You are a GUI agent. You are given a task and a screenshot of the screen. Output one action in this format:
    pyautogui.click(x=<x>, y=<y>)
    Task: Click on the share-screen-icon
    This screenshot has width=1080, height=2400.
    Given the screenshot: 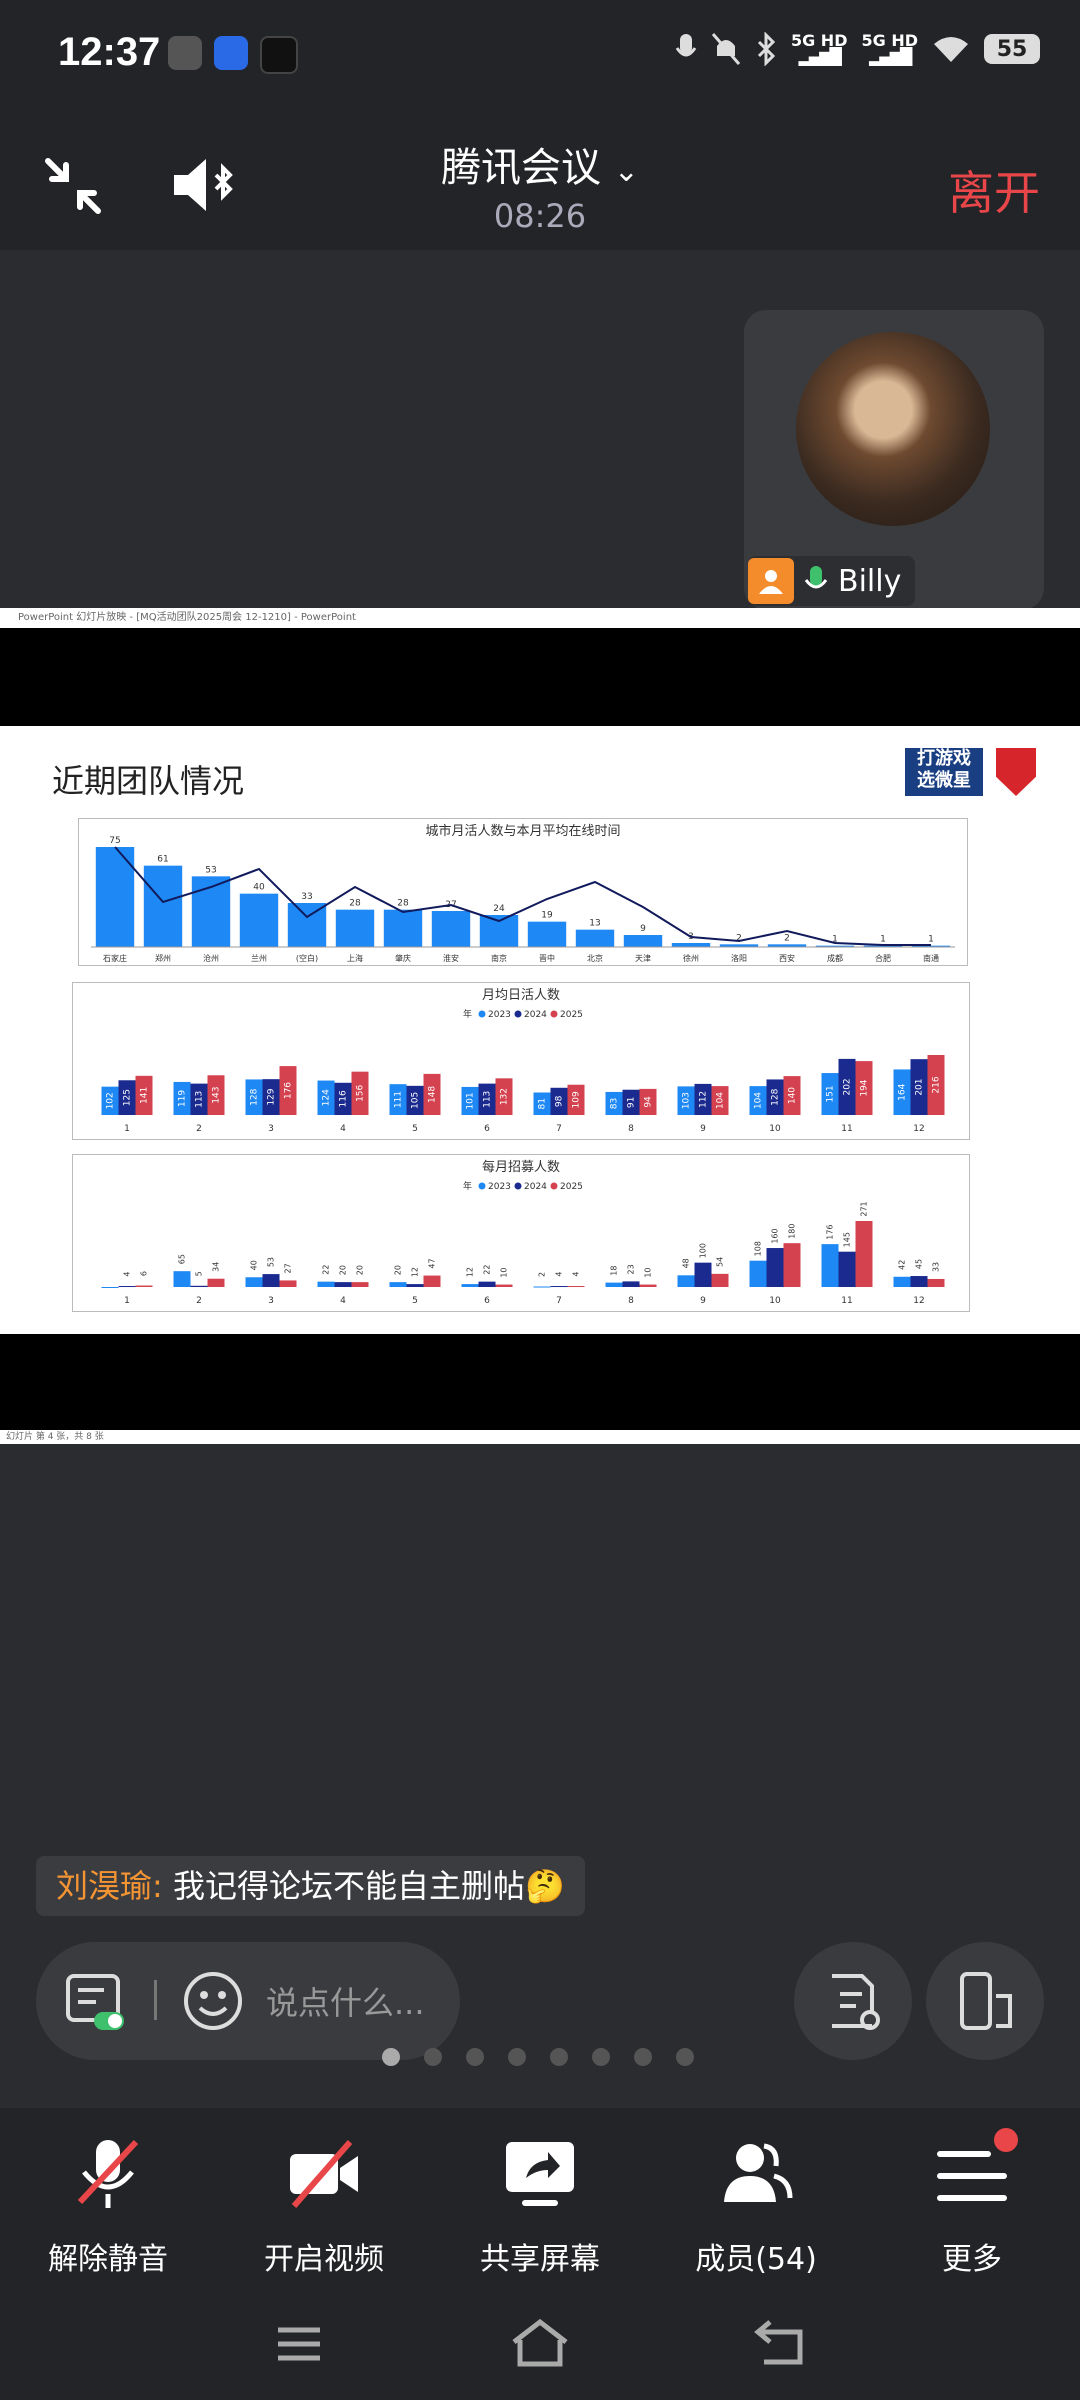 What is the action you would take?
    pyautogui.click(x=540, y=2174)
    